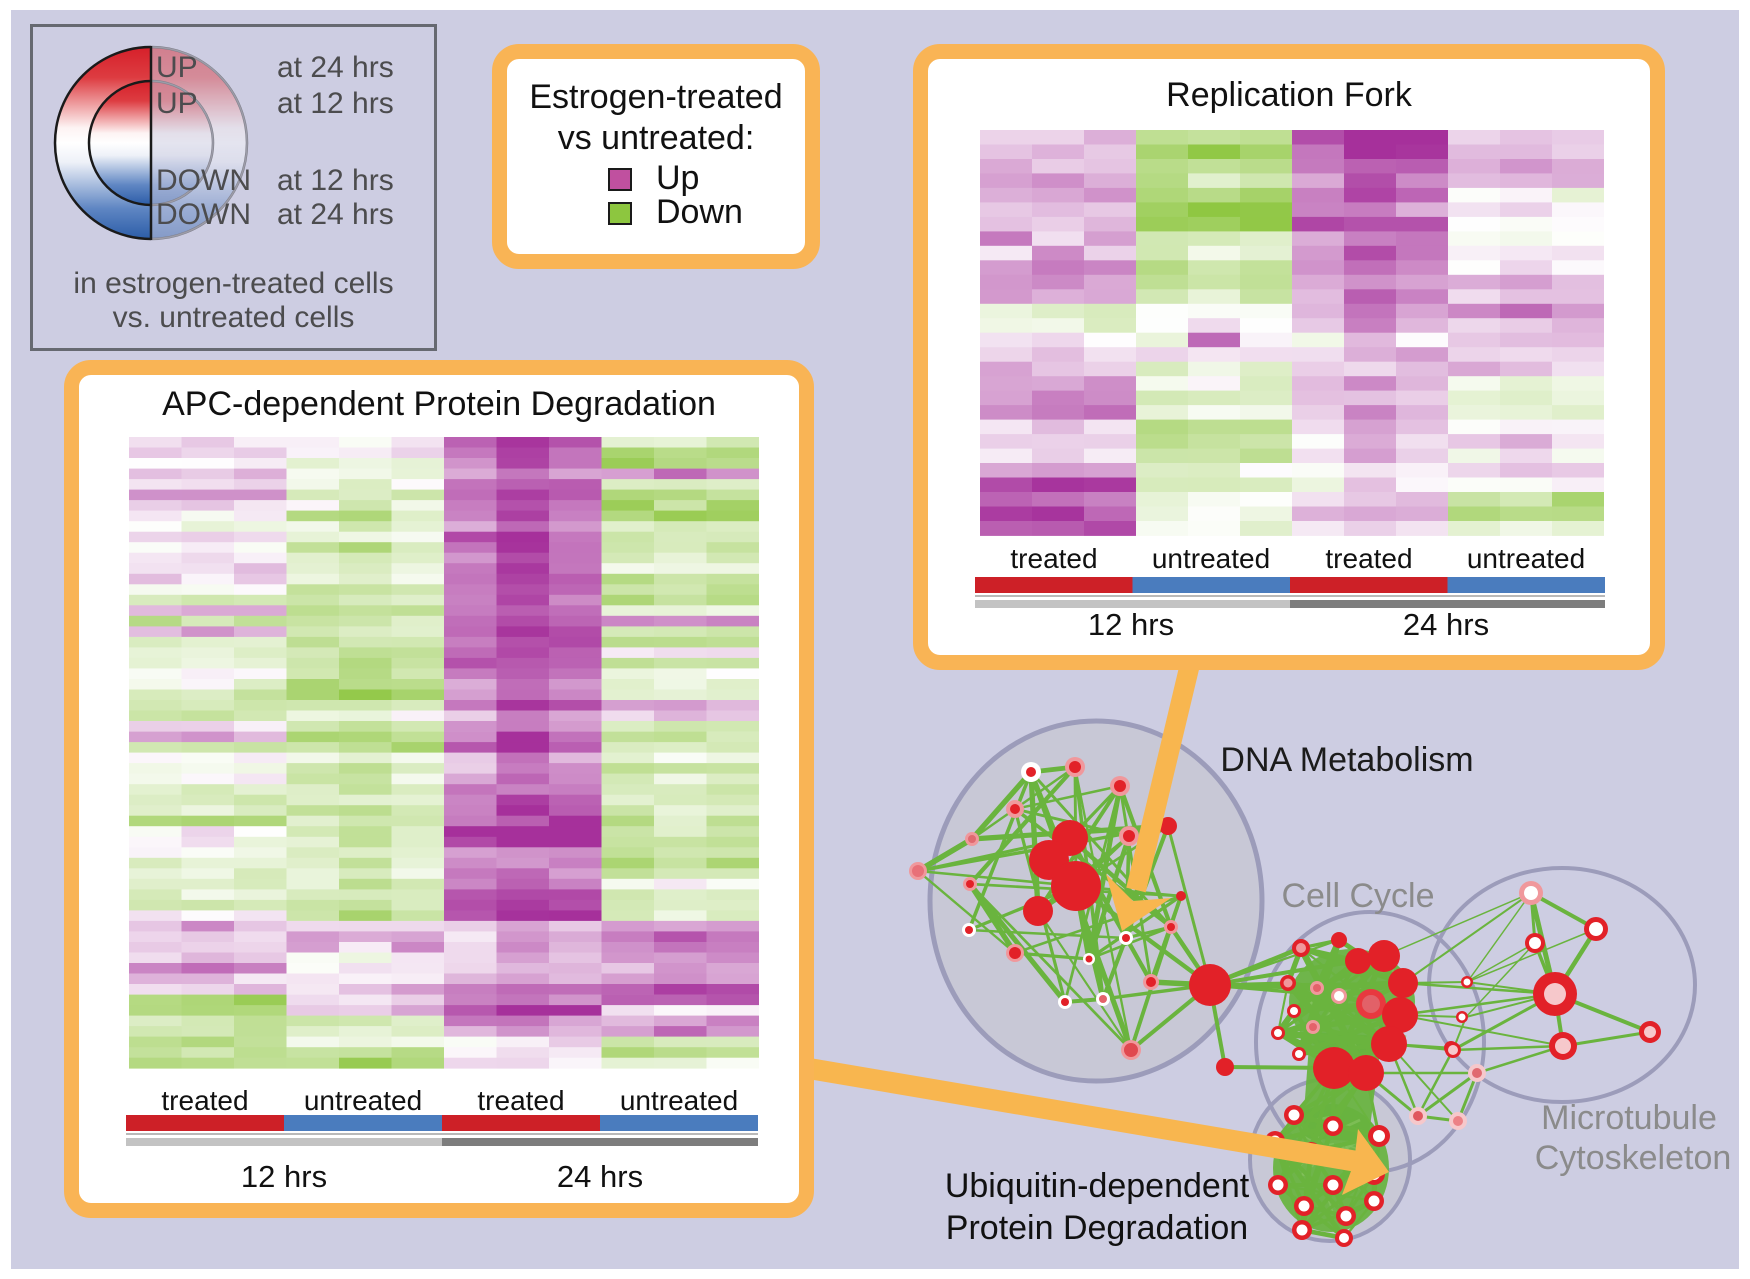 Image resolution: width=1750 pixels, height=1279 pixels. What do you see at coordinates (1346, 760) in the screenshot?
I see `svg-text: DNA Metabolism` at bounding box center [1346, 760].